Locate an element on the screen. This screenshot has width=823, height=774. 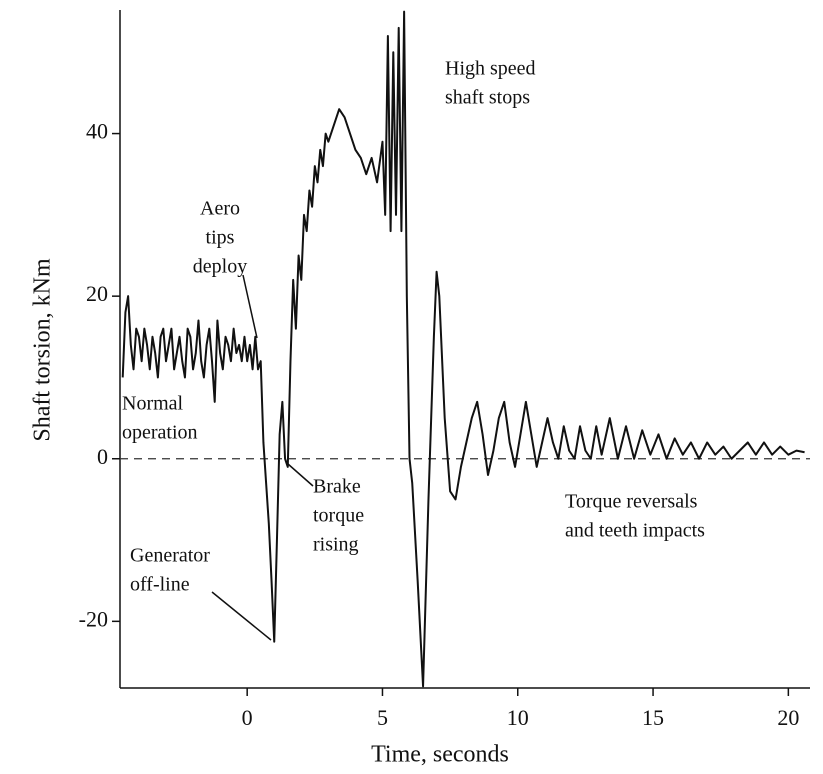
annotation: Brake is located at coordinates (337, 487).